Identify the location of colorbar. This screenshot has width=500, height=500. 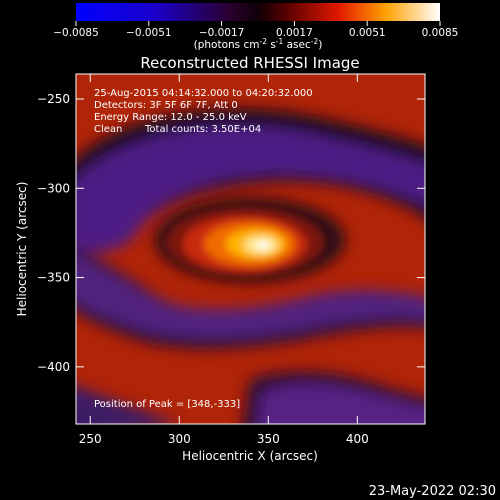
(258, 12).